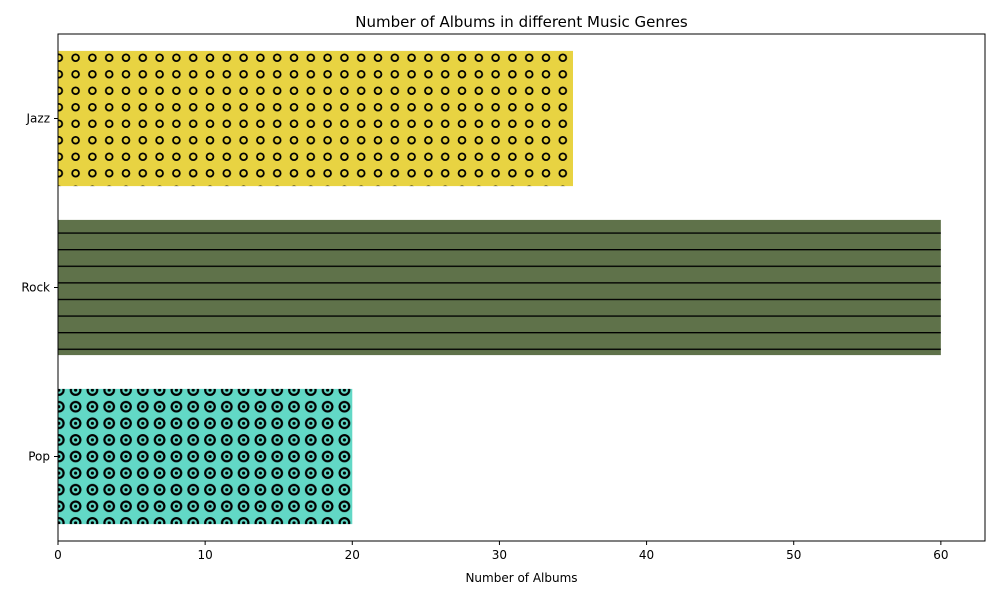  I want to click on x-tick-label: 50, so click(793, 555).